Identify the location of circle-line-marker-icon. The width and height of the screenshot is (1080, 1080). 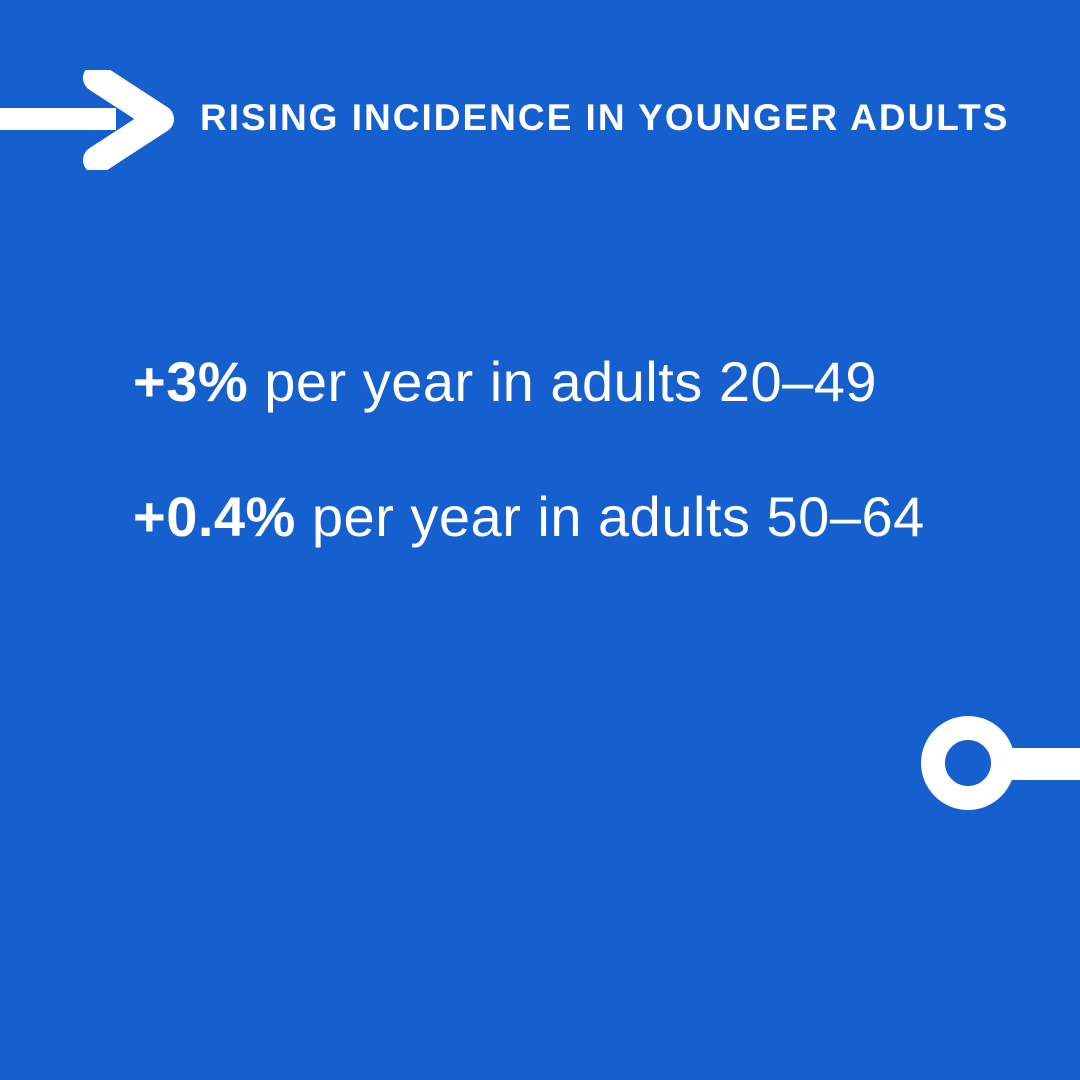
(1000, 763).